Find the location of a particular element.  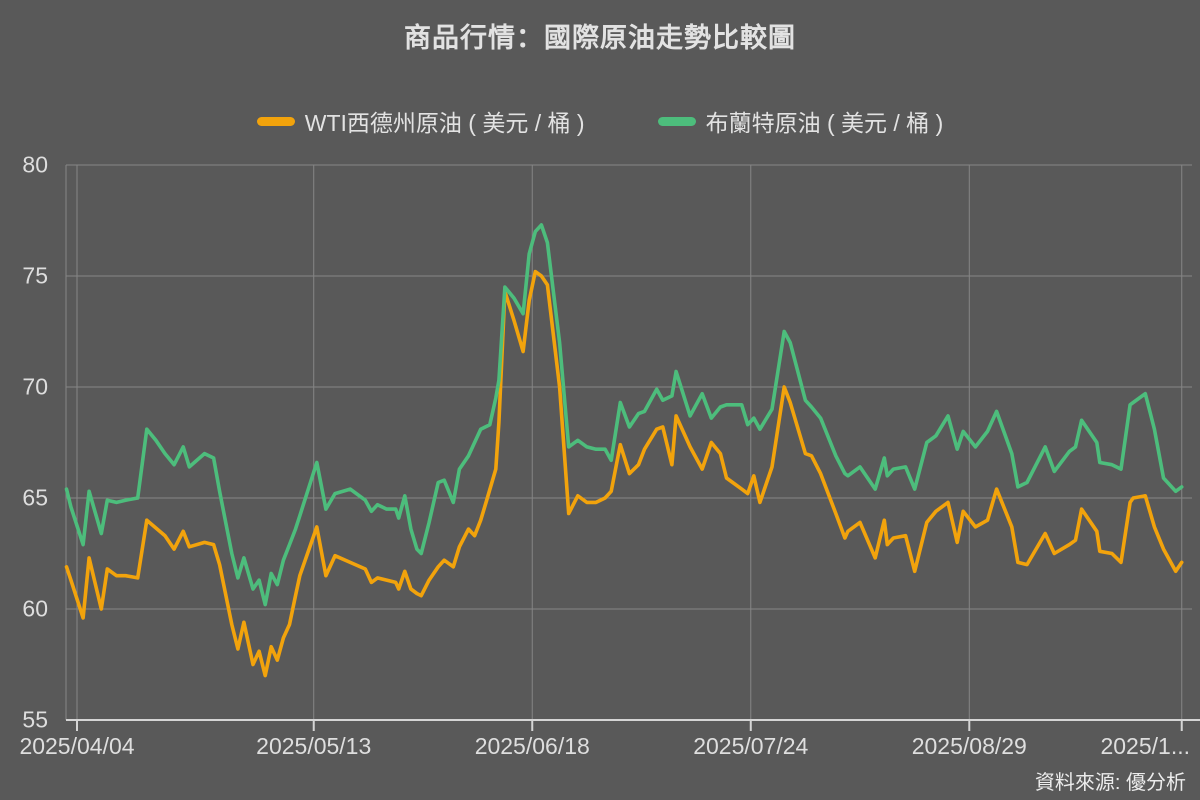

legend-item-wti: WTI西德州原油 ( 美元 / 桶 ) is located at coordinates (420, 121).